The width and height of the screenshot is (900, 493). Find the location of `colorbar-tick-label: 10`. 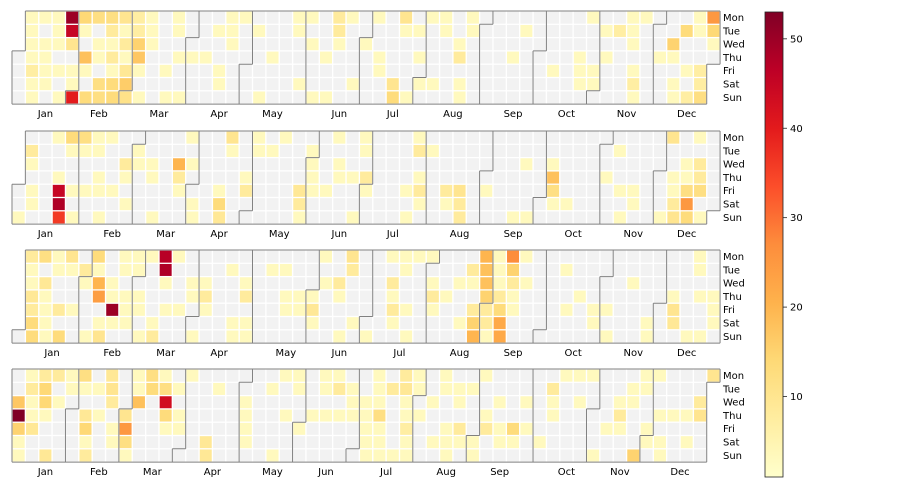

colorbar-tick-label: 10 is located at coordinates (796, 397).